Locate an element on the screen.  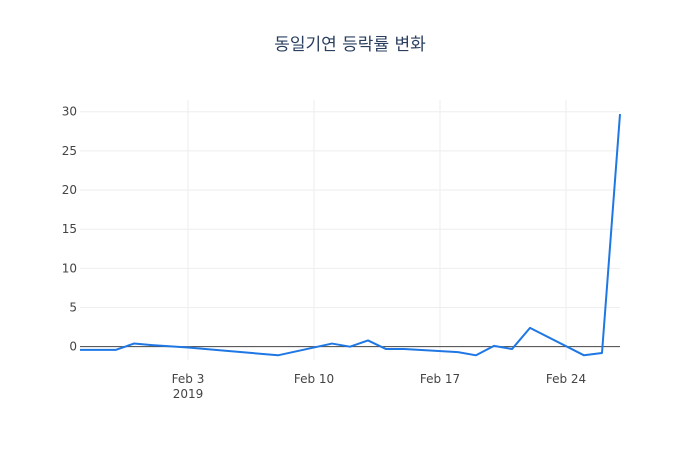
x-tick-label: Feb 10 is located at coordinates (314, 379).